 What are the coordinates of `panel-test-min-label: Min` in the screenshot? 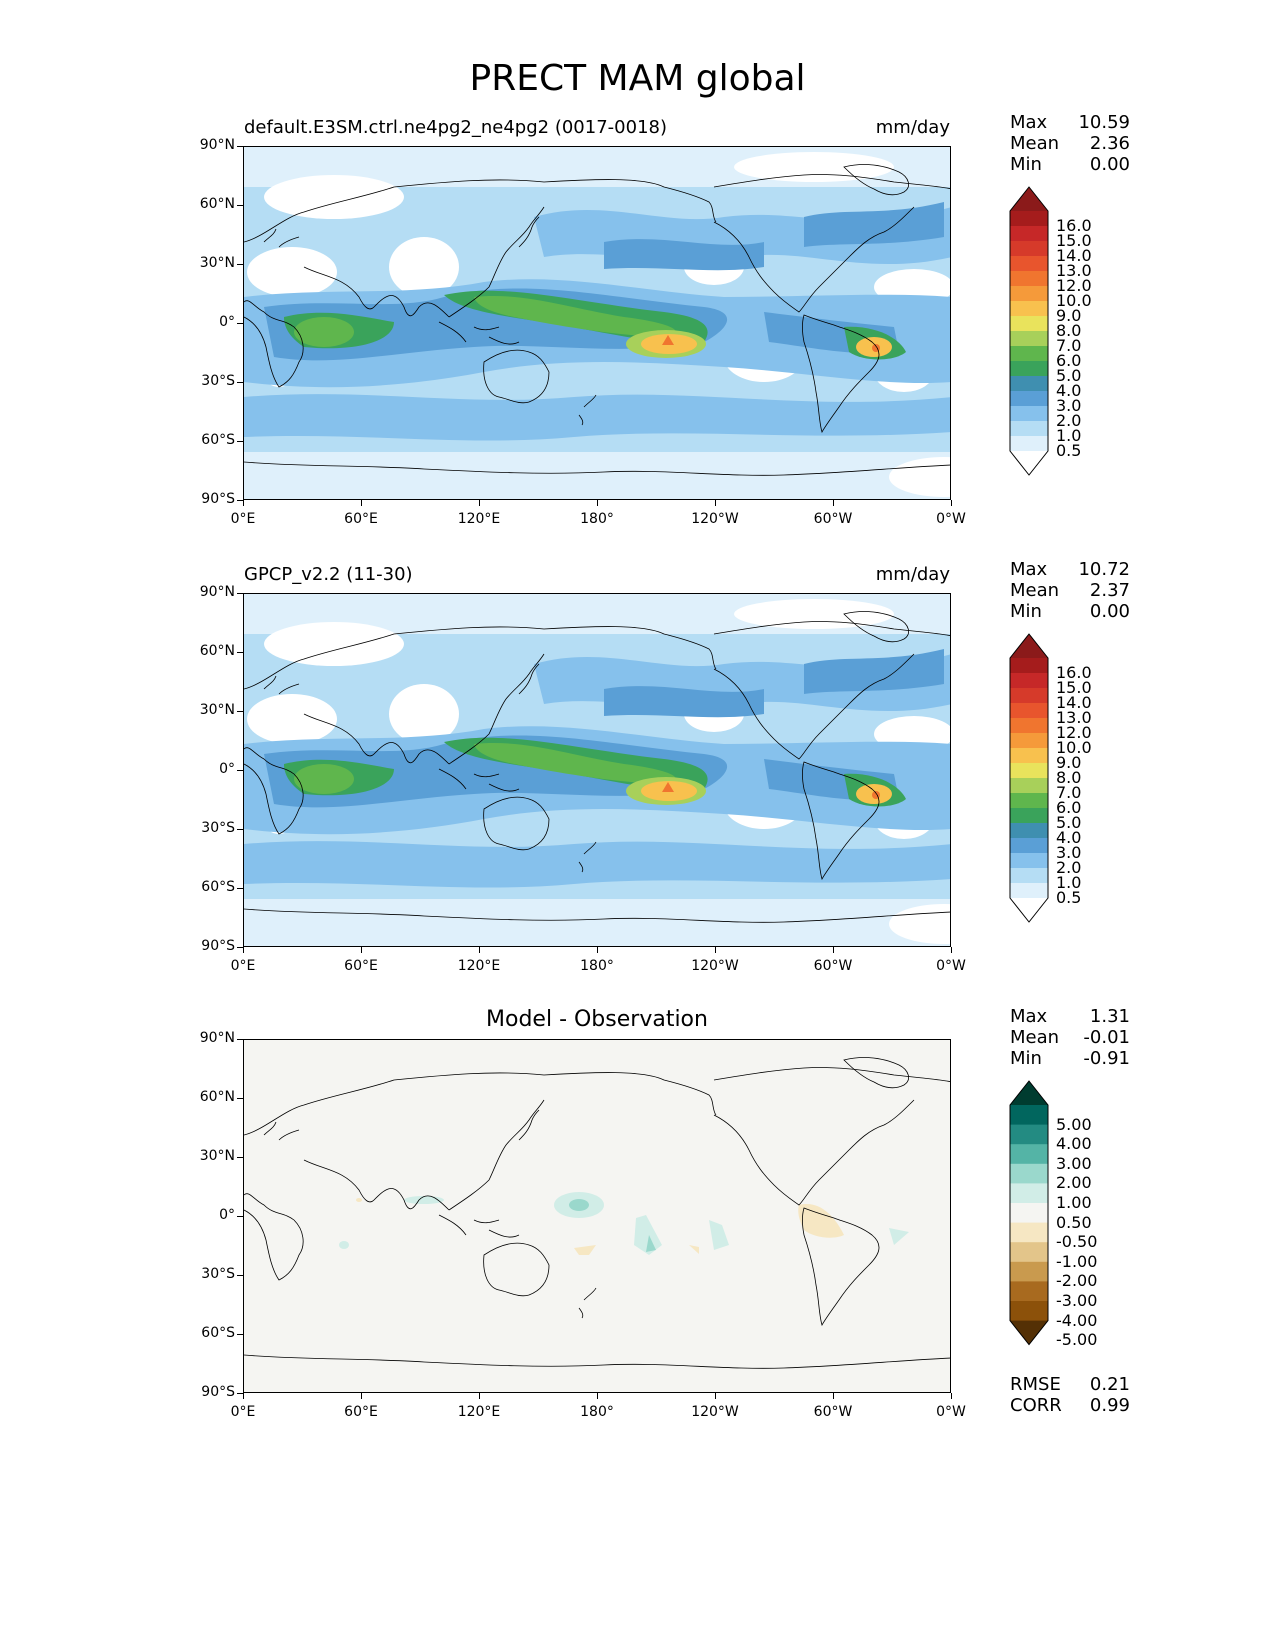 It's located at (1026, 164).